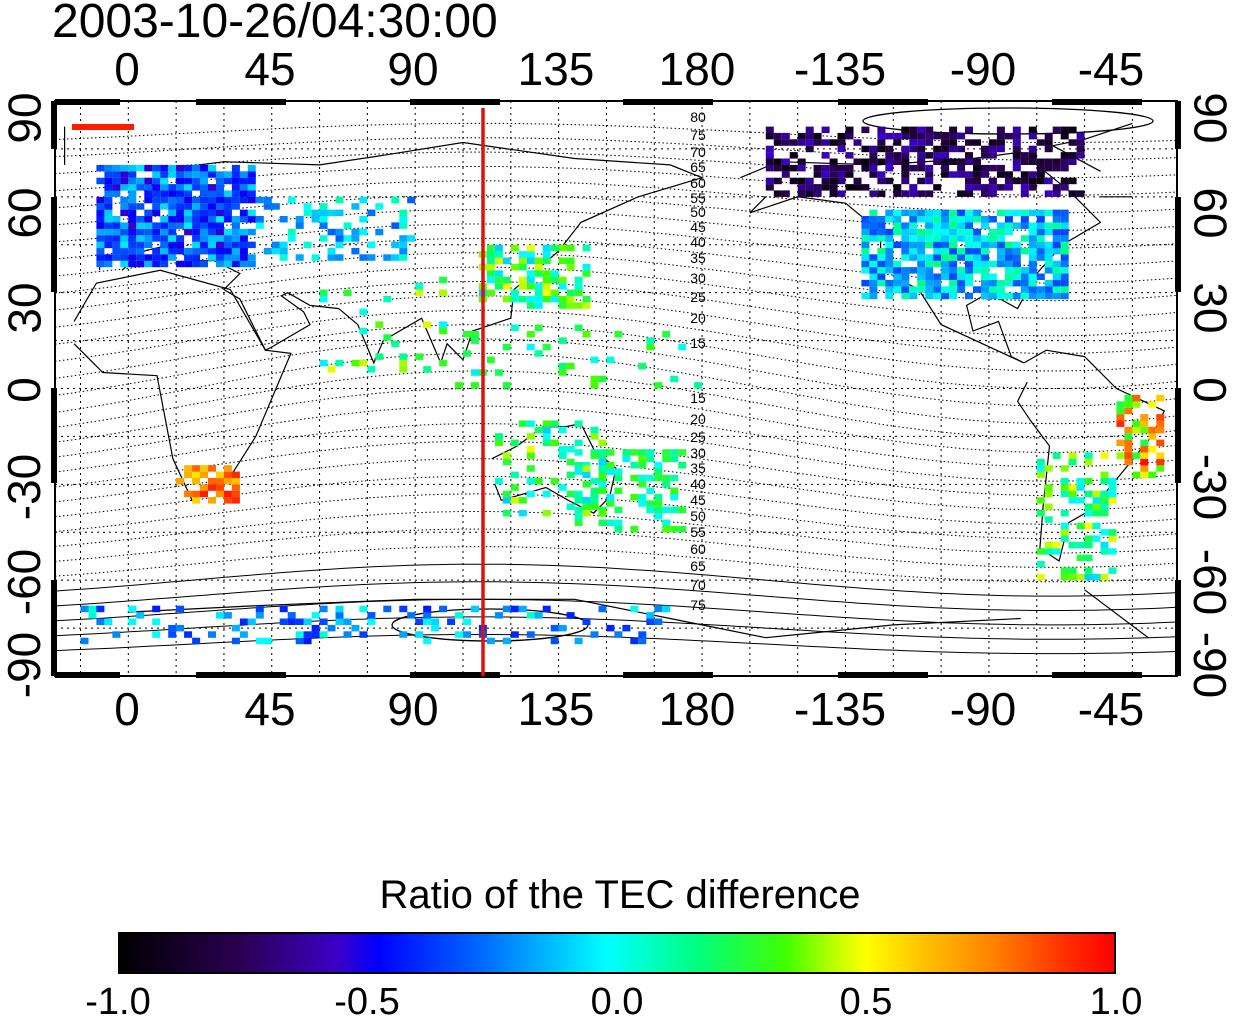 Image resolution: width=1240 pixels, height=1024 pixels. I want to click on lon-tick-bottom: -135, so click(840, 709).